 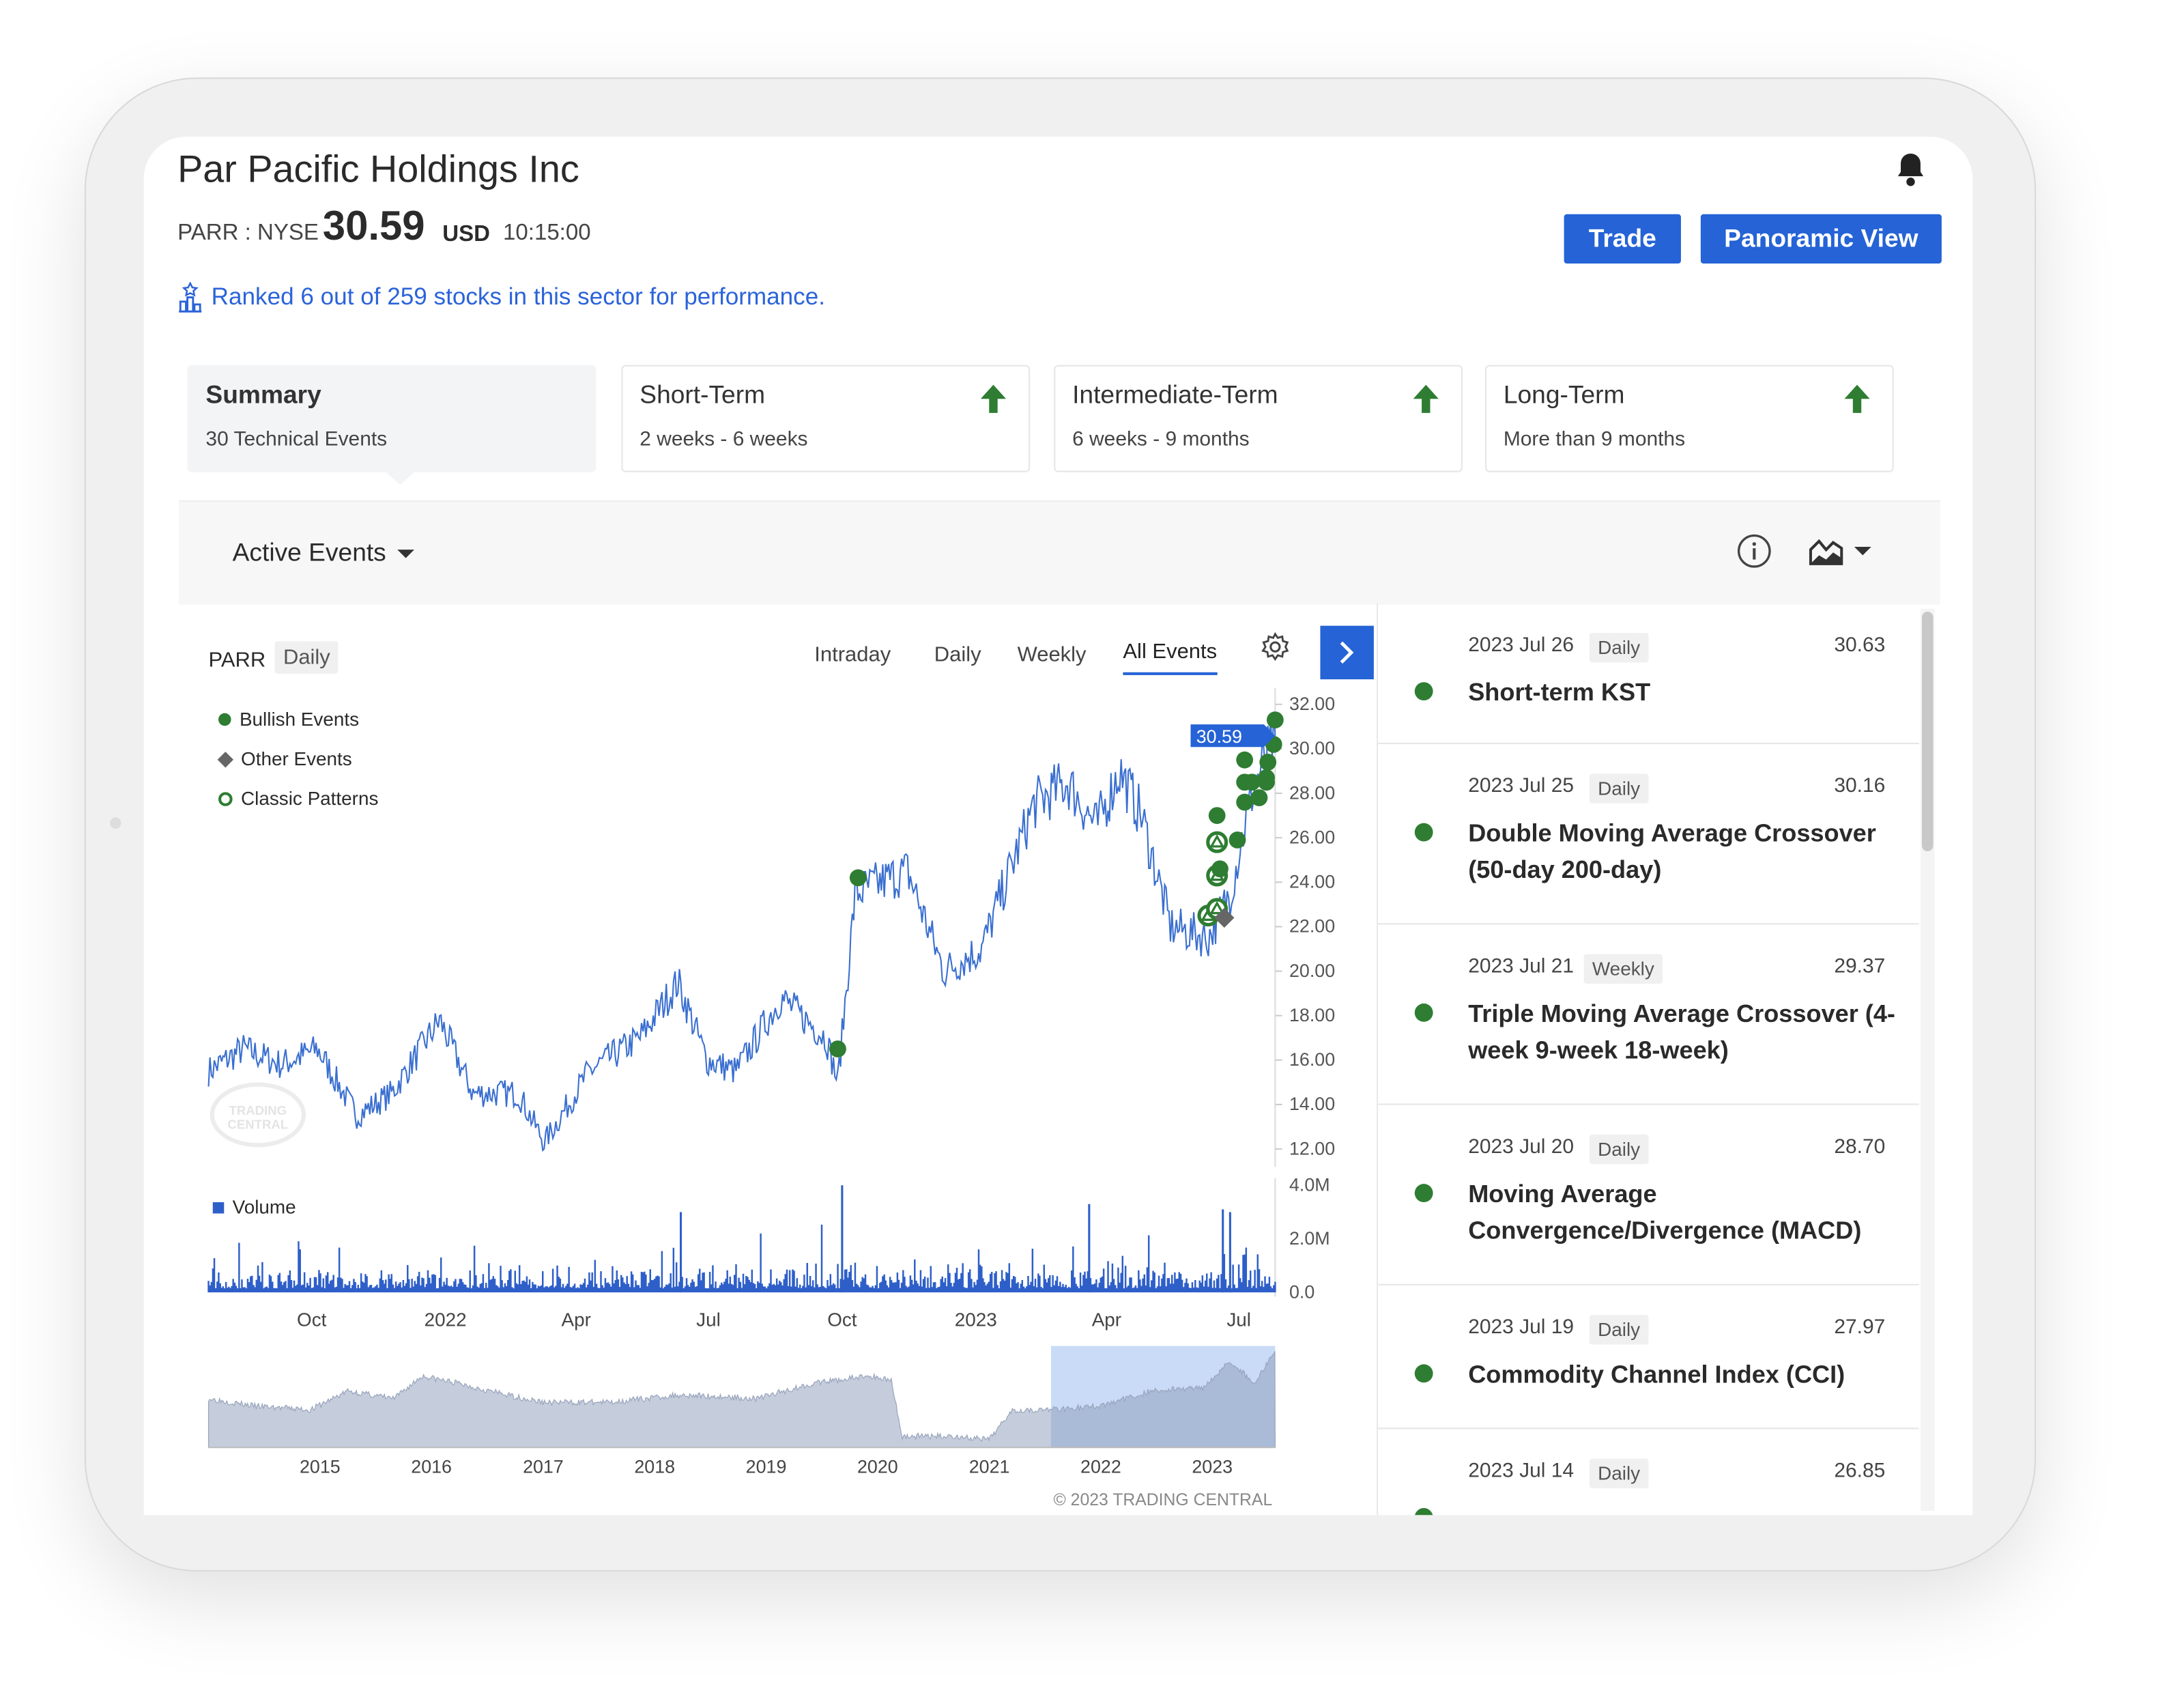 I want to click on legend-other: Other Events, so click(x=297, y=759).